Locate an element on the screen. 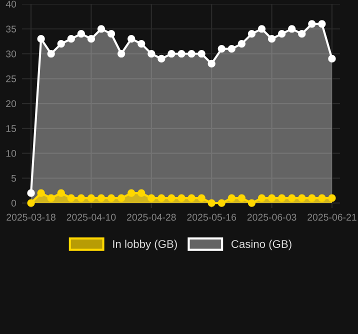 This screenshot has height=334, width=358. y-tick-label: 20 is located at coordinates (11, 104).